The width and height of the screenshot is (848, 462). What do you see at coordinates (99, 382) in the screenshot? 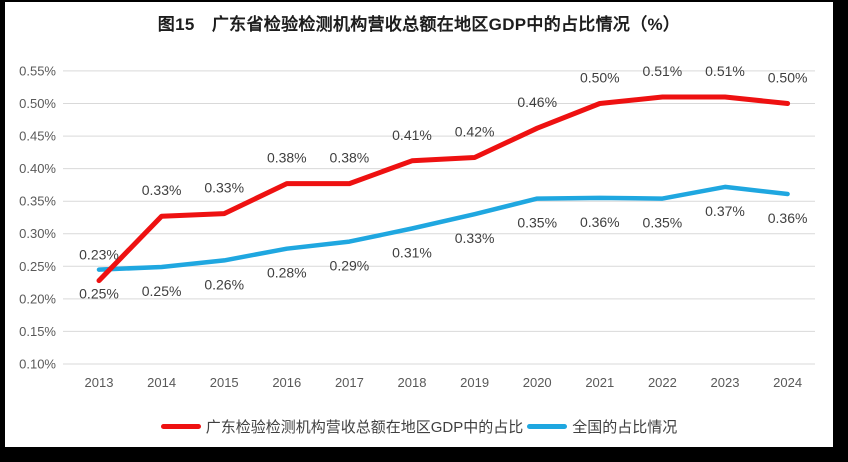
I see `x-tick-label: 2013` at bounding box center [99, 382].